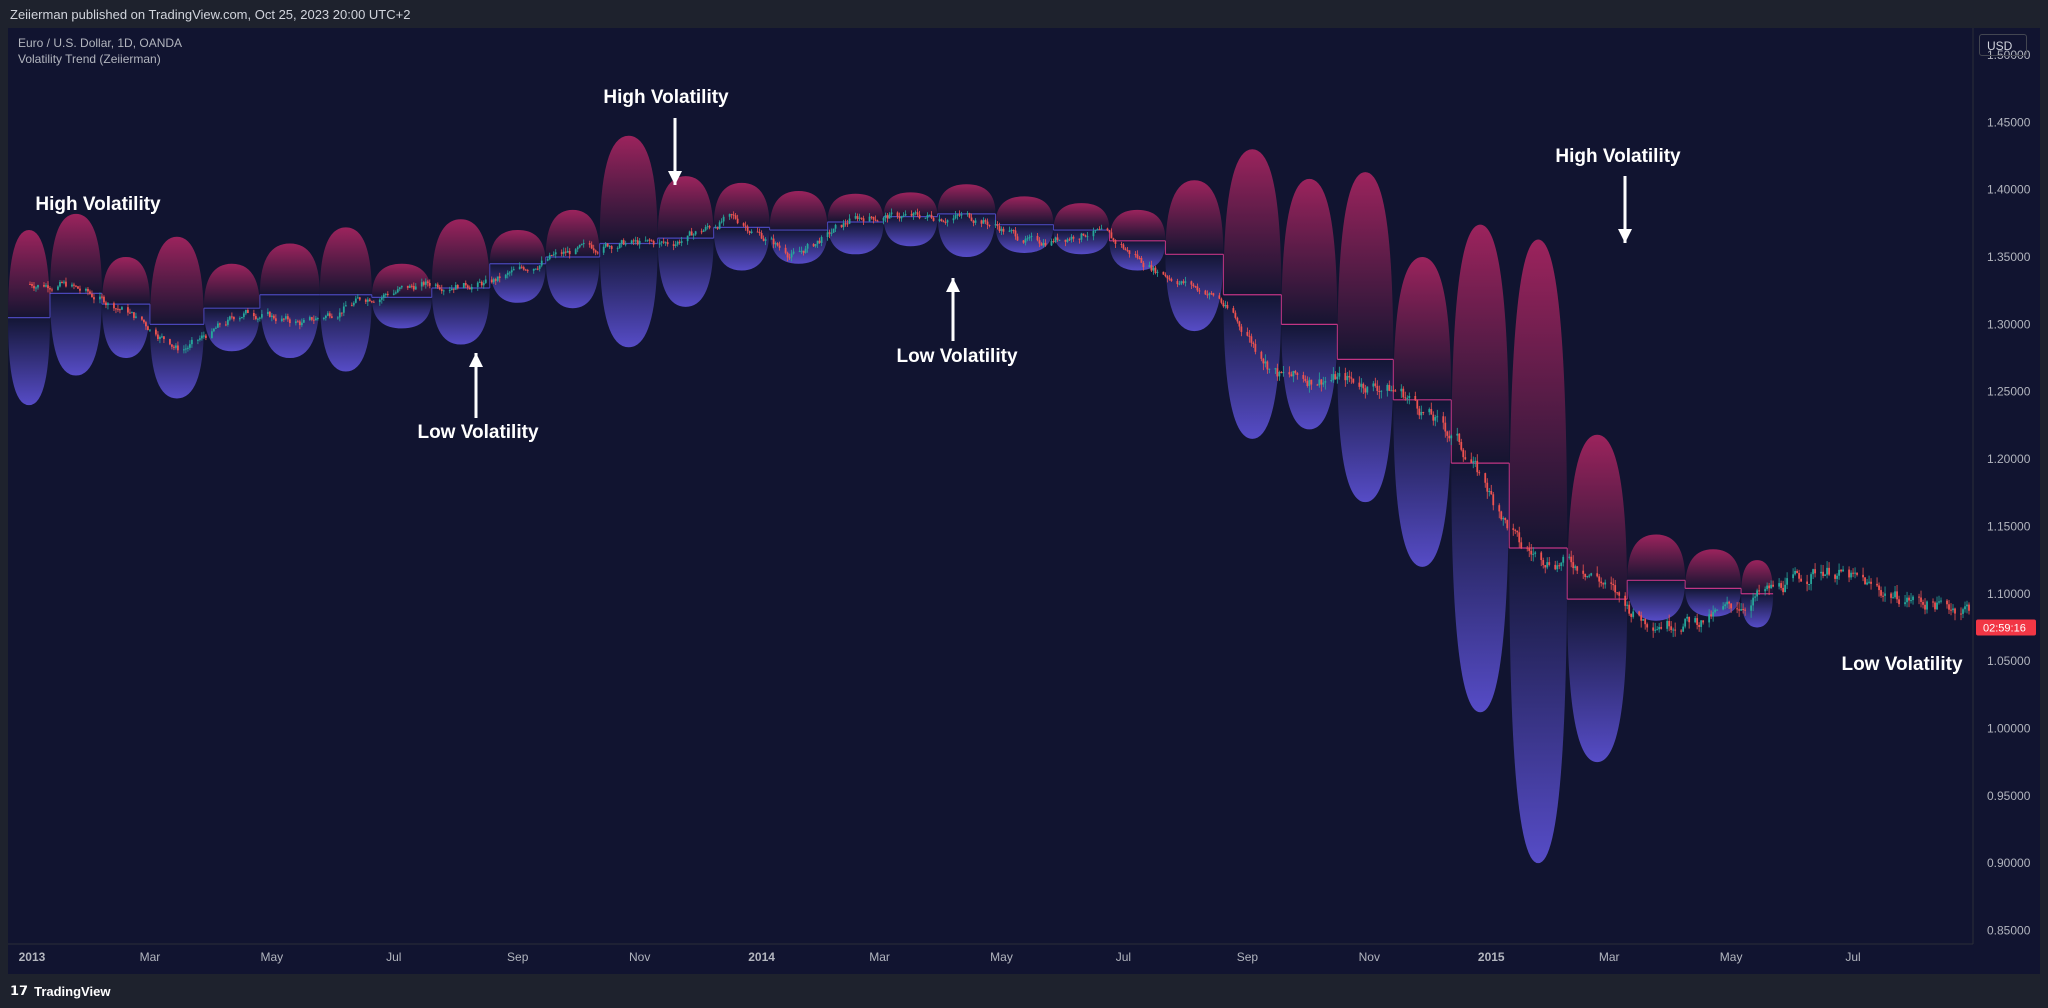 This screenshot has height=1008, width=2048. Describe the element at coordinates (100, 43) in the screenshot. I see `symbol-legend: Euro / U.S. Dollar, 1D, OANDA` at that location.